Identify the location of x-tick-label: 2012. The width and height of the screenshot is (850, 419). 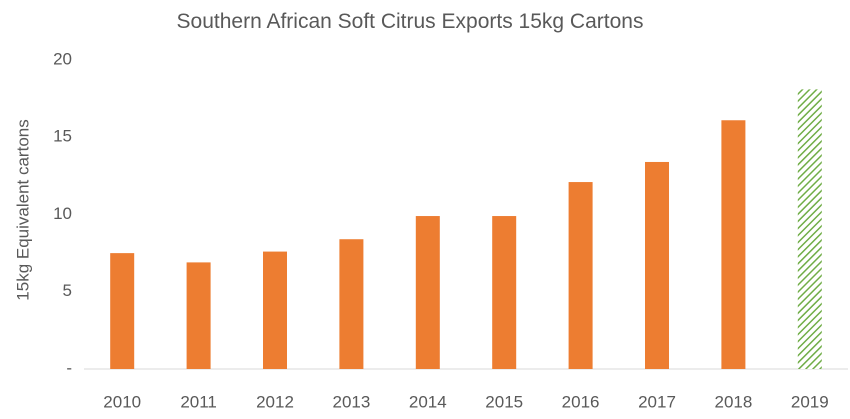
(275, 401).